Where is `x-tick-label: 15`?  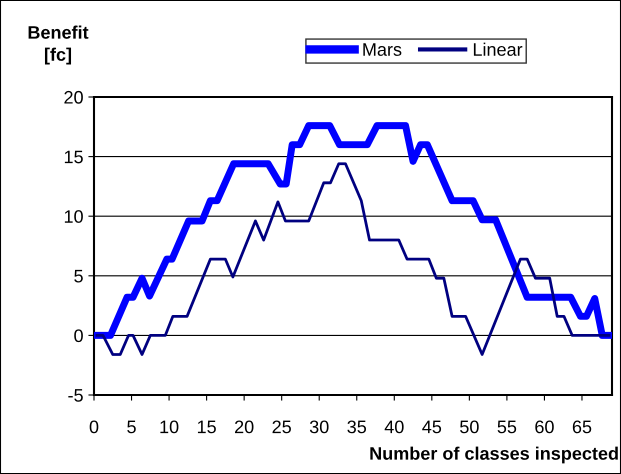
x-tick-label: 15 is located at coordinates (207, 427).